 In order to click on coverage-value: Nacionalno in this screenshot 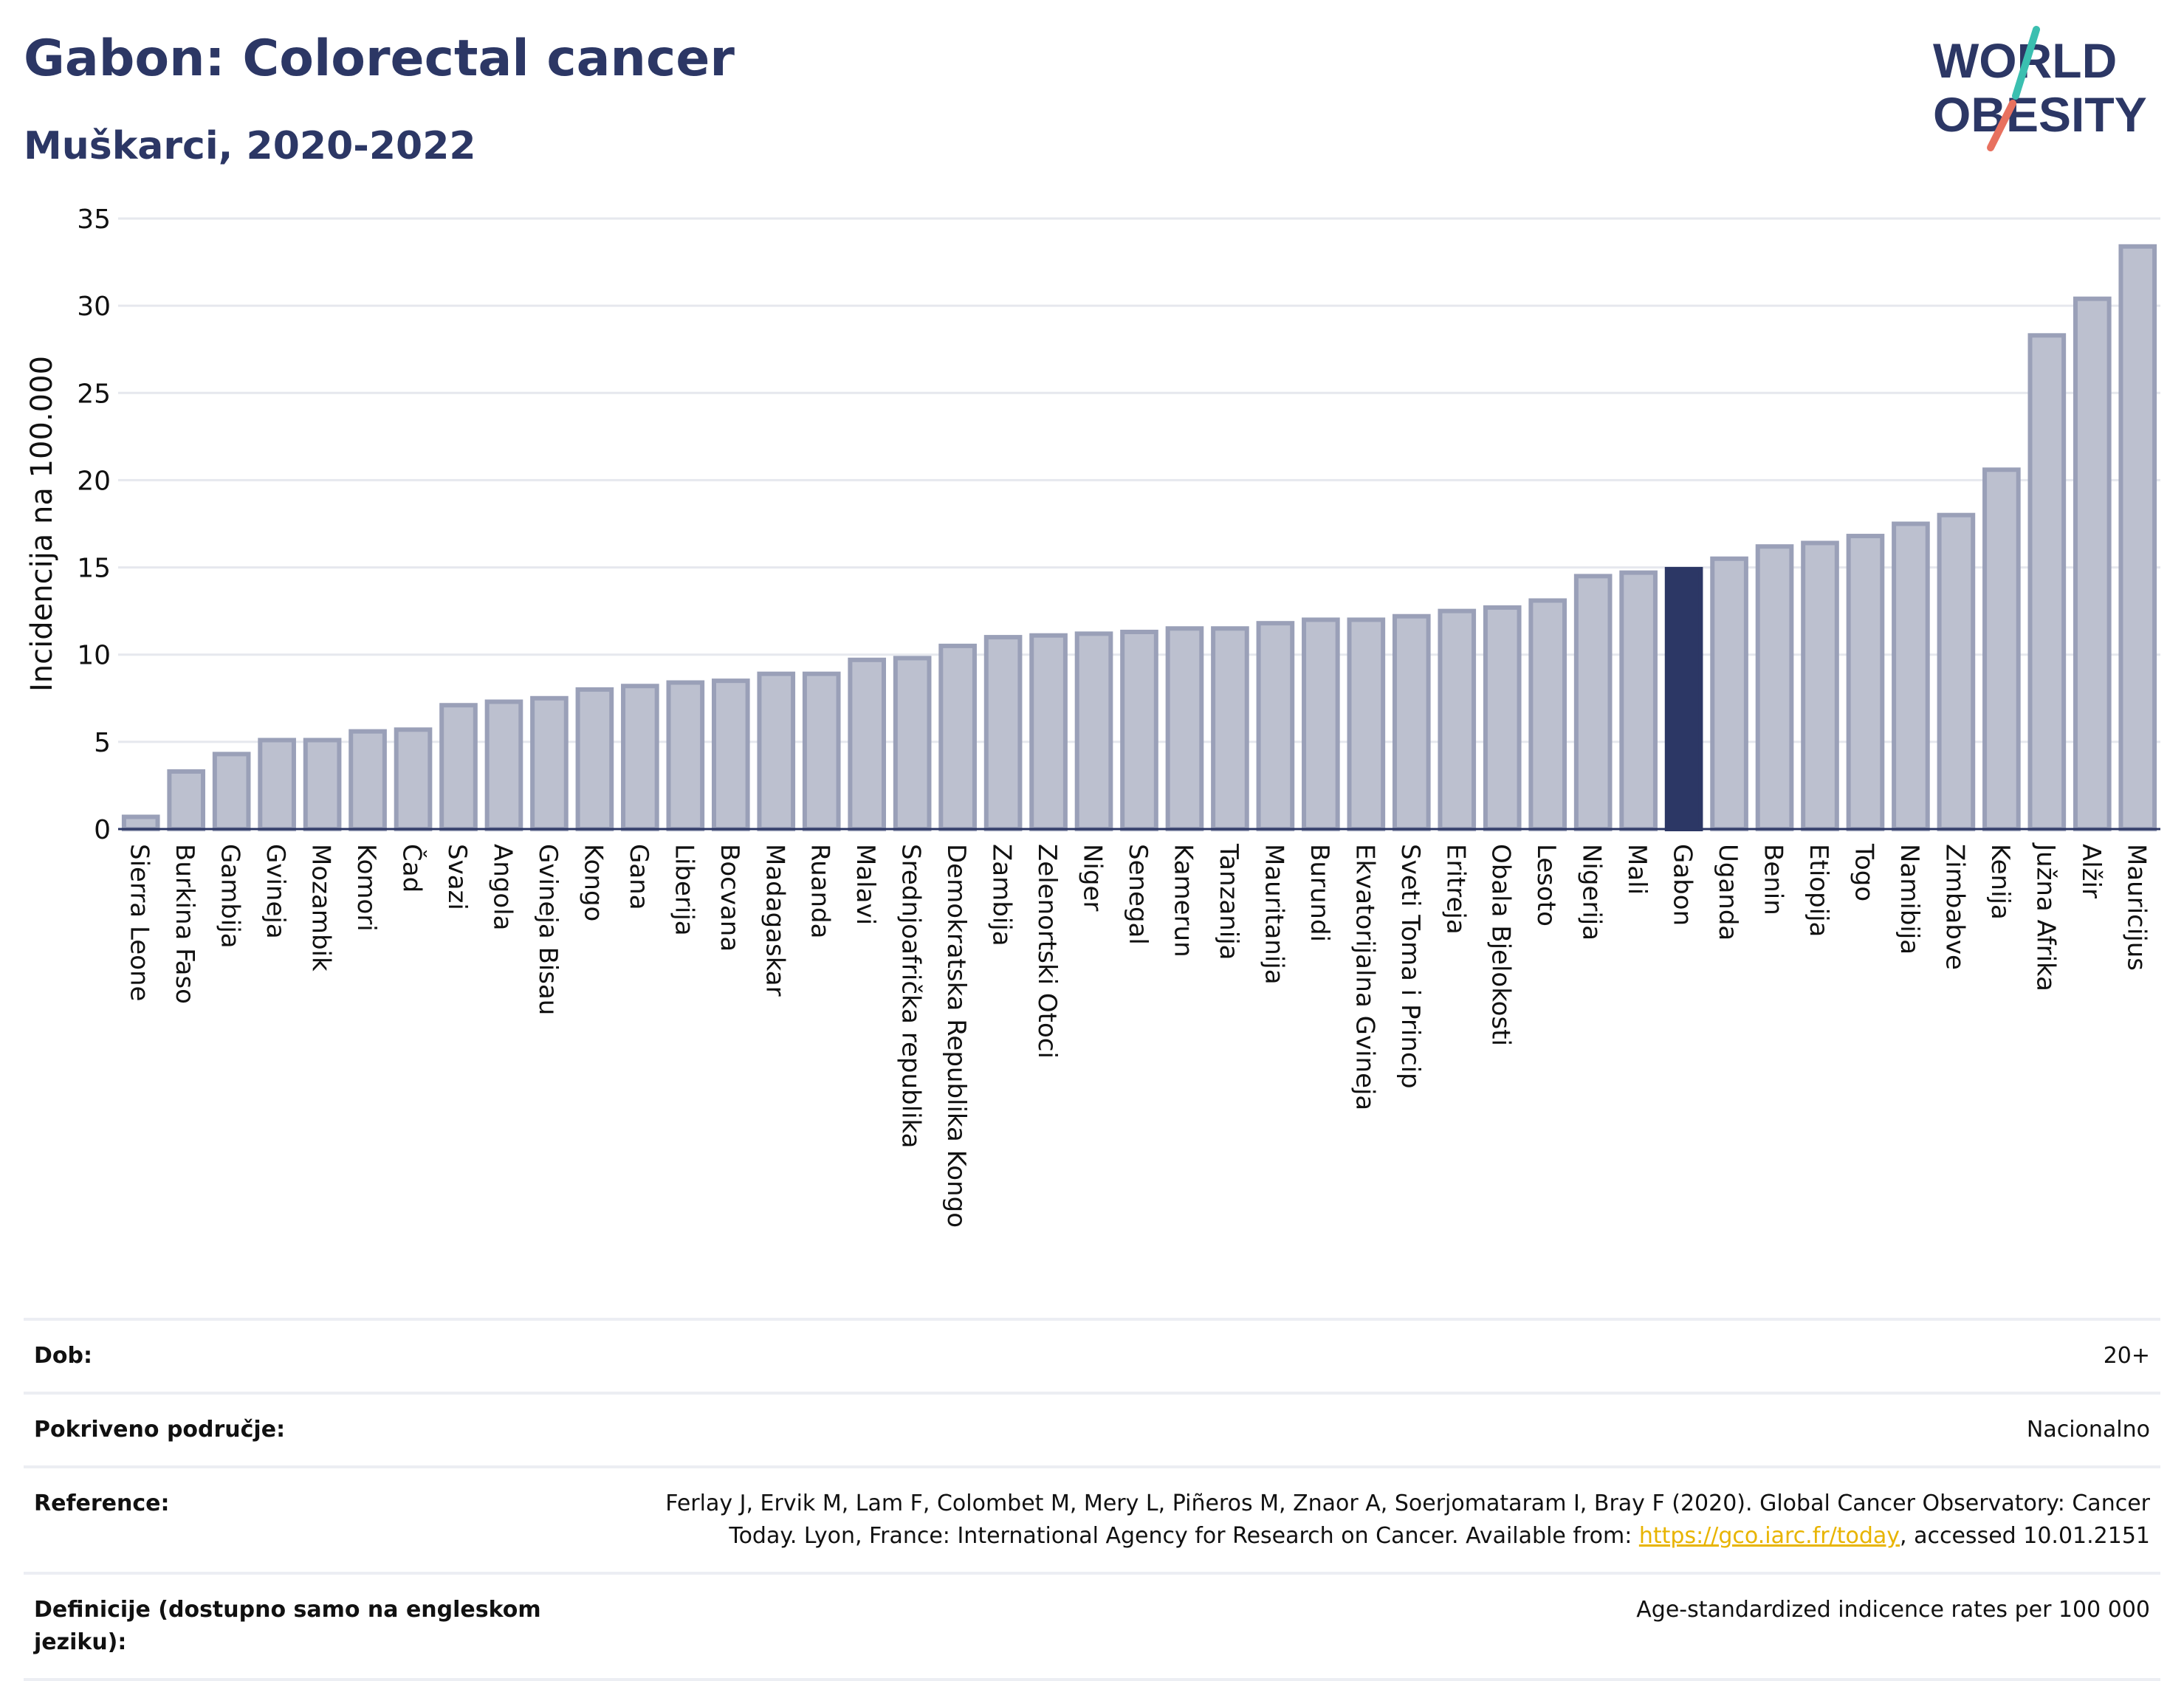, I will do `click(2088, 1430)`.